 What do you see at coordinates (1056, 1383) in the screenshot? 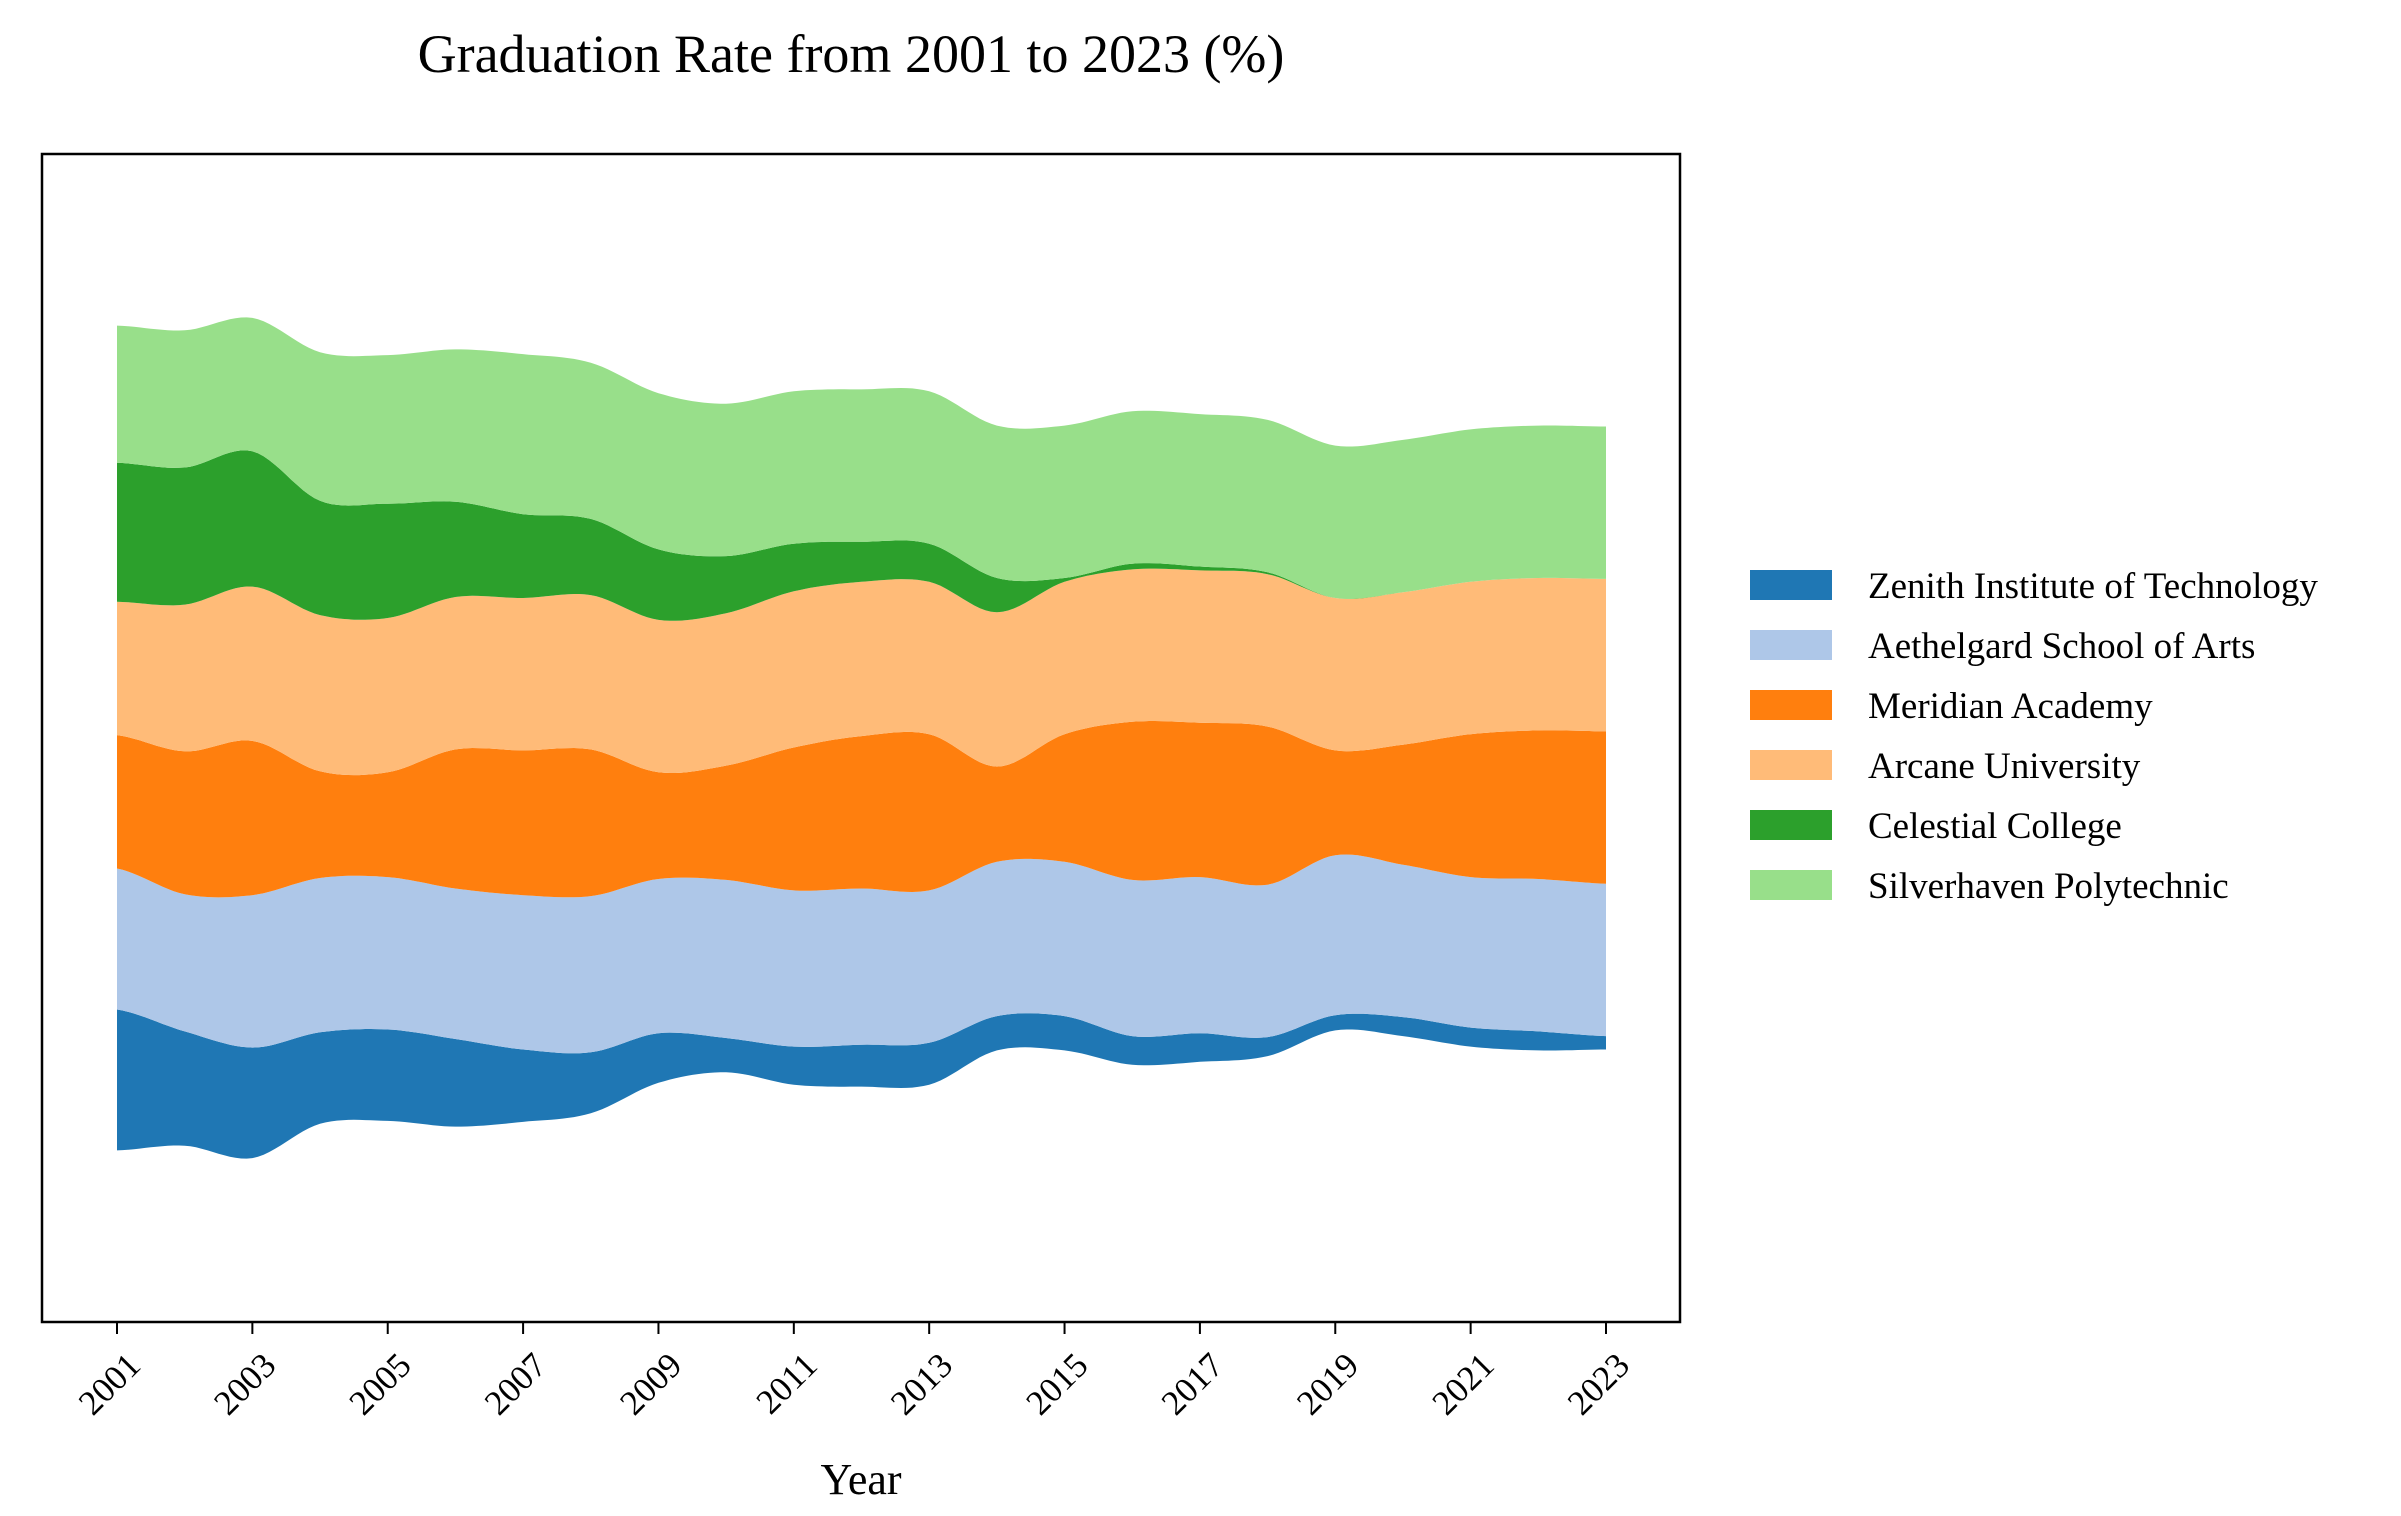
I see `x-tick-label: 2015` at bounding box center [1056, 1383].